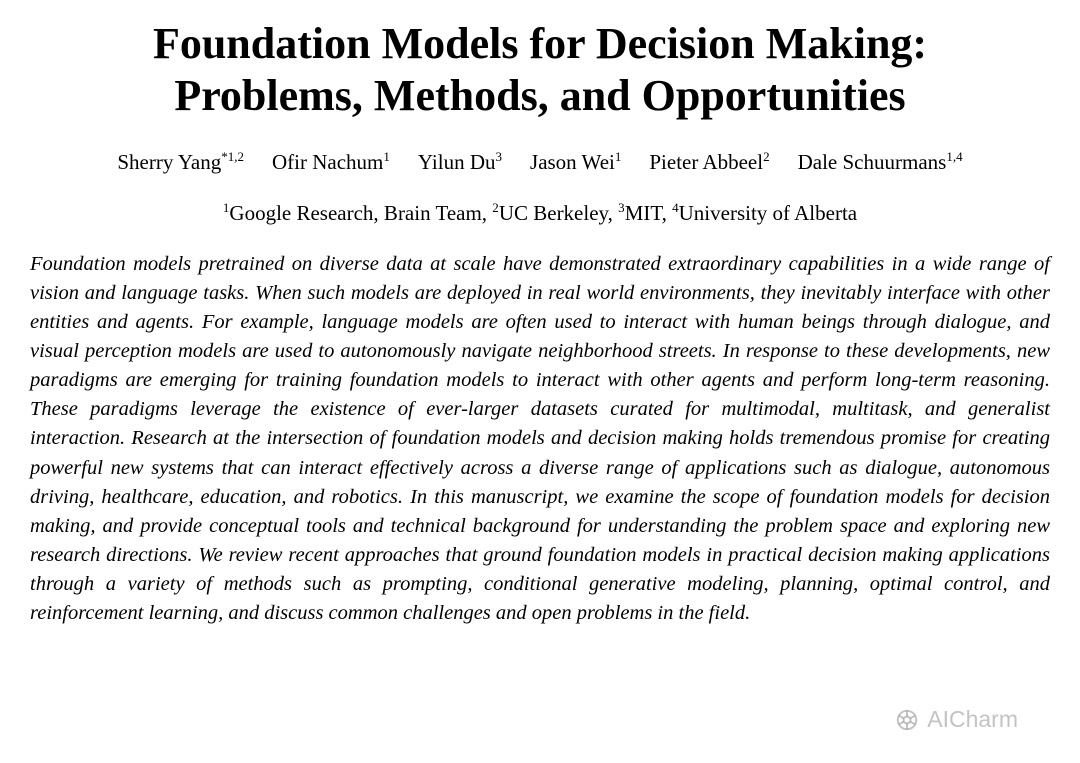 The image size is (1080, 763). What do you see at coordinates (648, 212) in the screenshot?
I see `affiliation-text: MIT,` at bounding box center [648, 212].